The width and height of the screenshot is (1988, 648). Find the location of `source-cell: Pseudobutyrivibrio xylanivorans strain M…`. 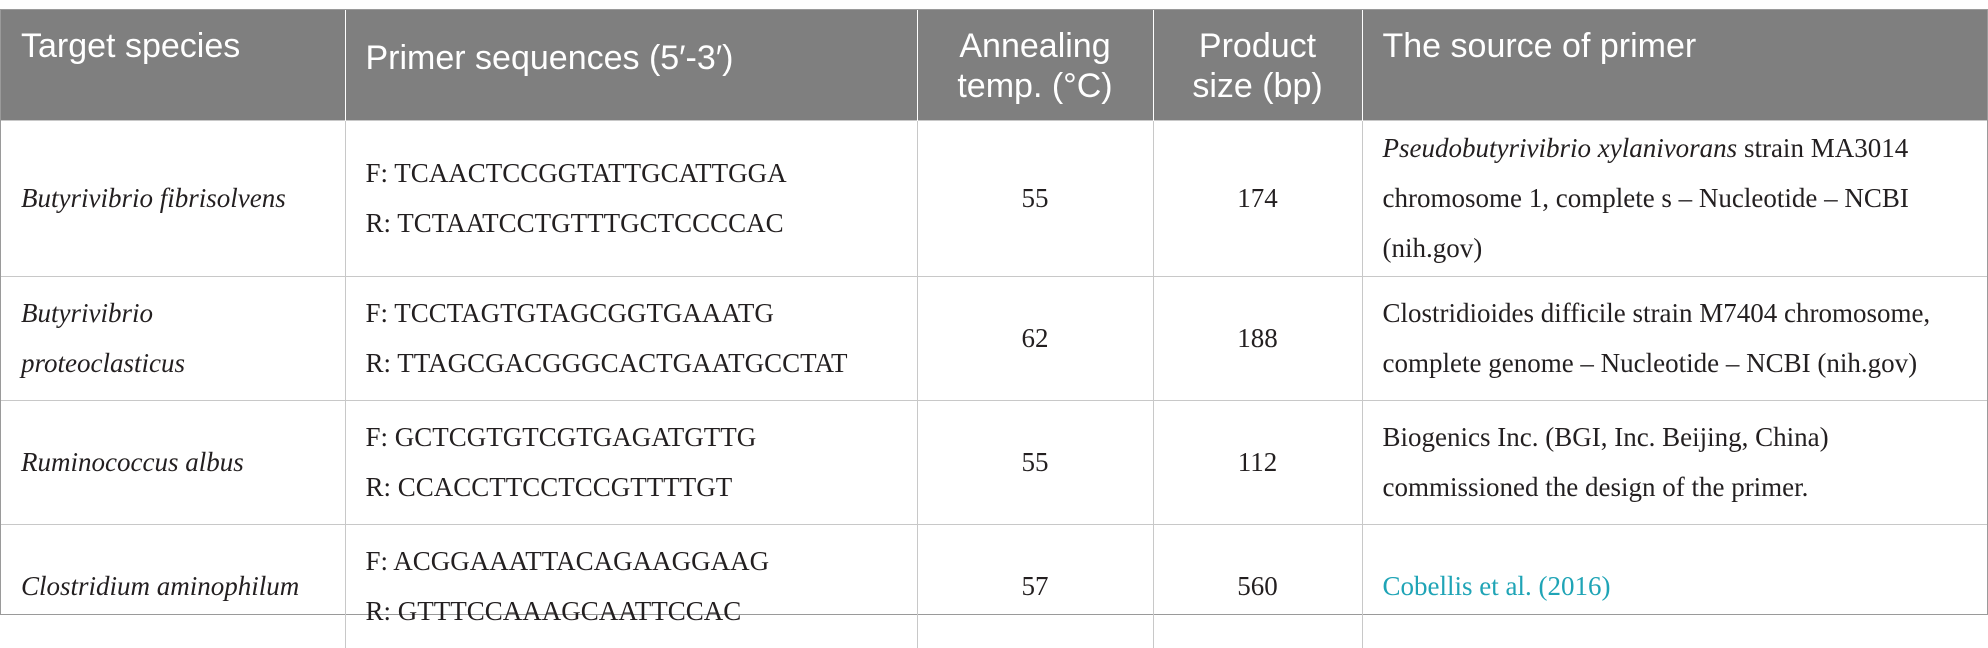

source-cell: Pseudobutyrivibrio xylanivorans strain M… is located at coordinates (1674, 197).